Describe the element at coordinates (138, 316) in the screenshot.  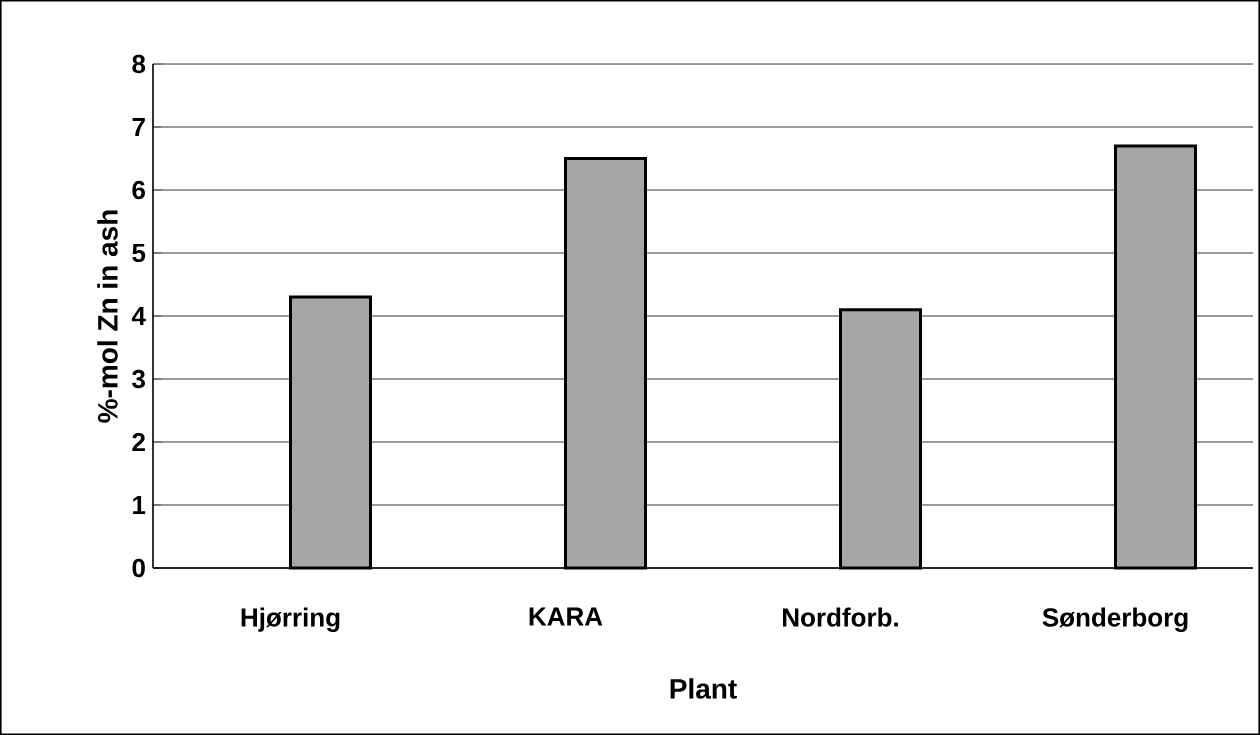
I see `y-tick-label: 4` at that location.